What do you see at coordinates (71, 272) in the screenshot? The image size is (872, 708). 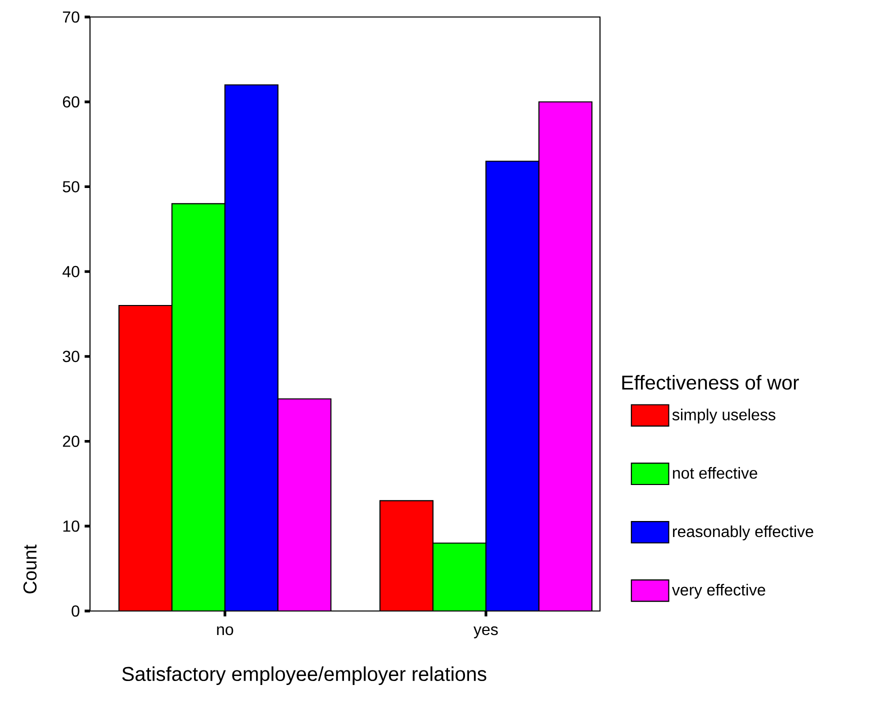 I see `y-tick-label: 40` at bounding box center [71, 272].